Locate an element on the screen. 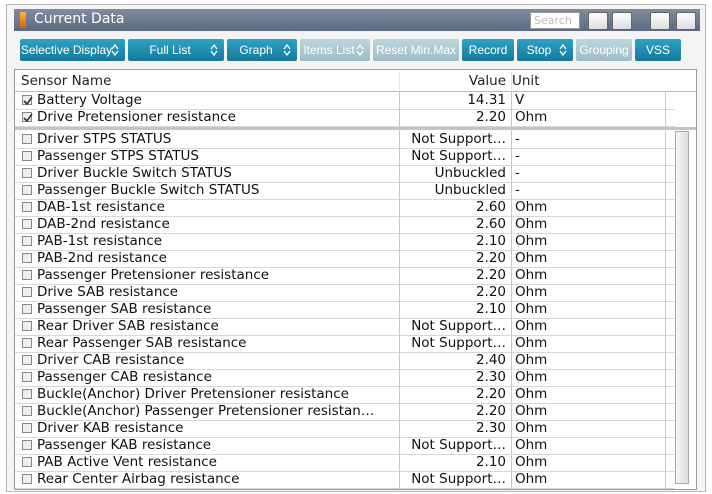  button-label: Items List is located at coordinates (329, 50).